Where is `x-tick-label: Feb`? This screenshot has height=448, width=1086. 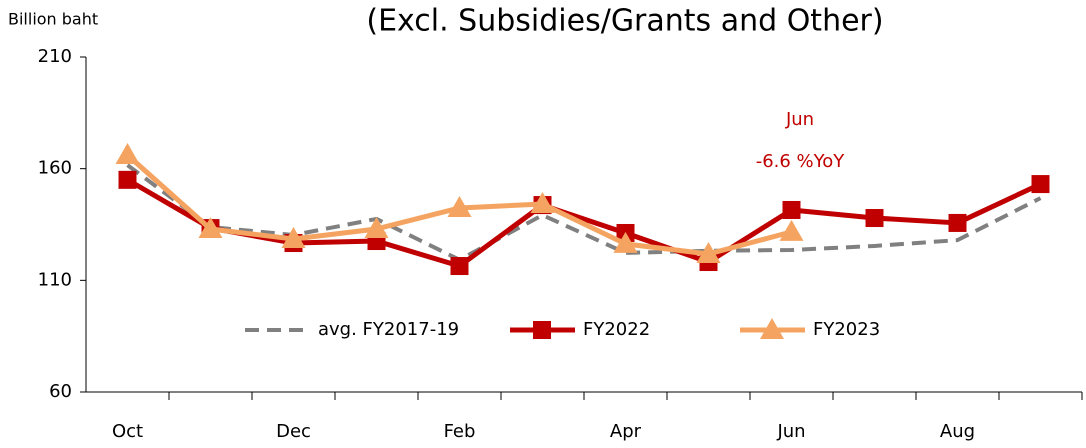 x-tick-label: Feb is located at coordinates (460, 431).